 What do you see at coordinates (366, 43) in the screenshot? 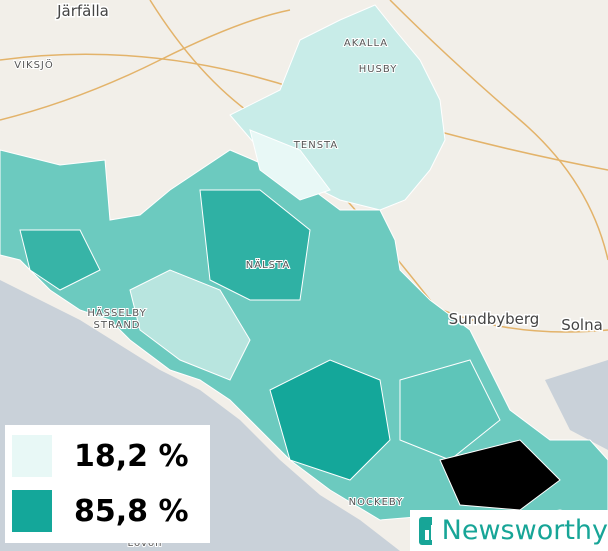
I see `place-label: AKALLA` at bounding box center [366, 43].